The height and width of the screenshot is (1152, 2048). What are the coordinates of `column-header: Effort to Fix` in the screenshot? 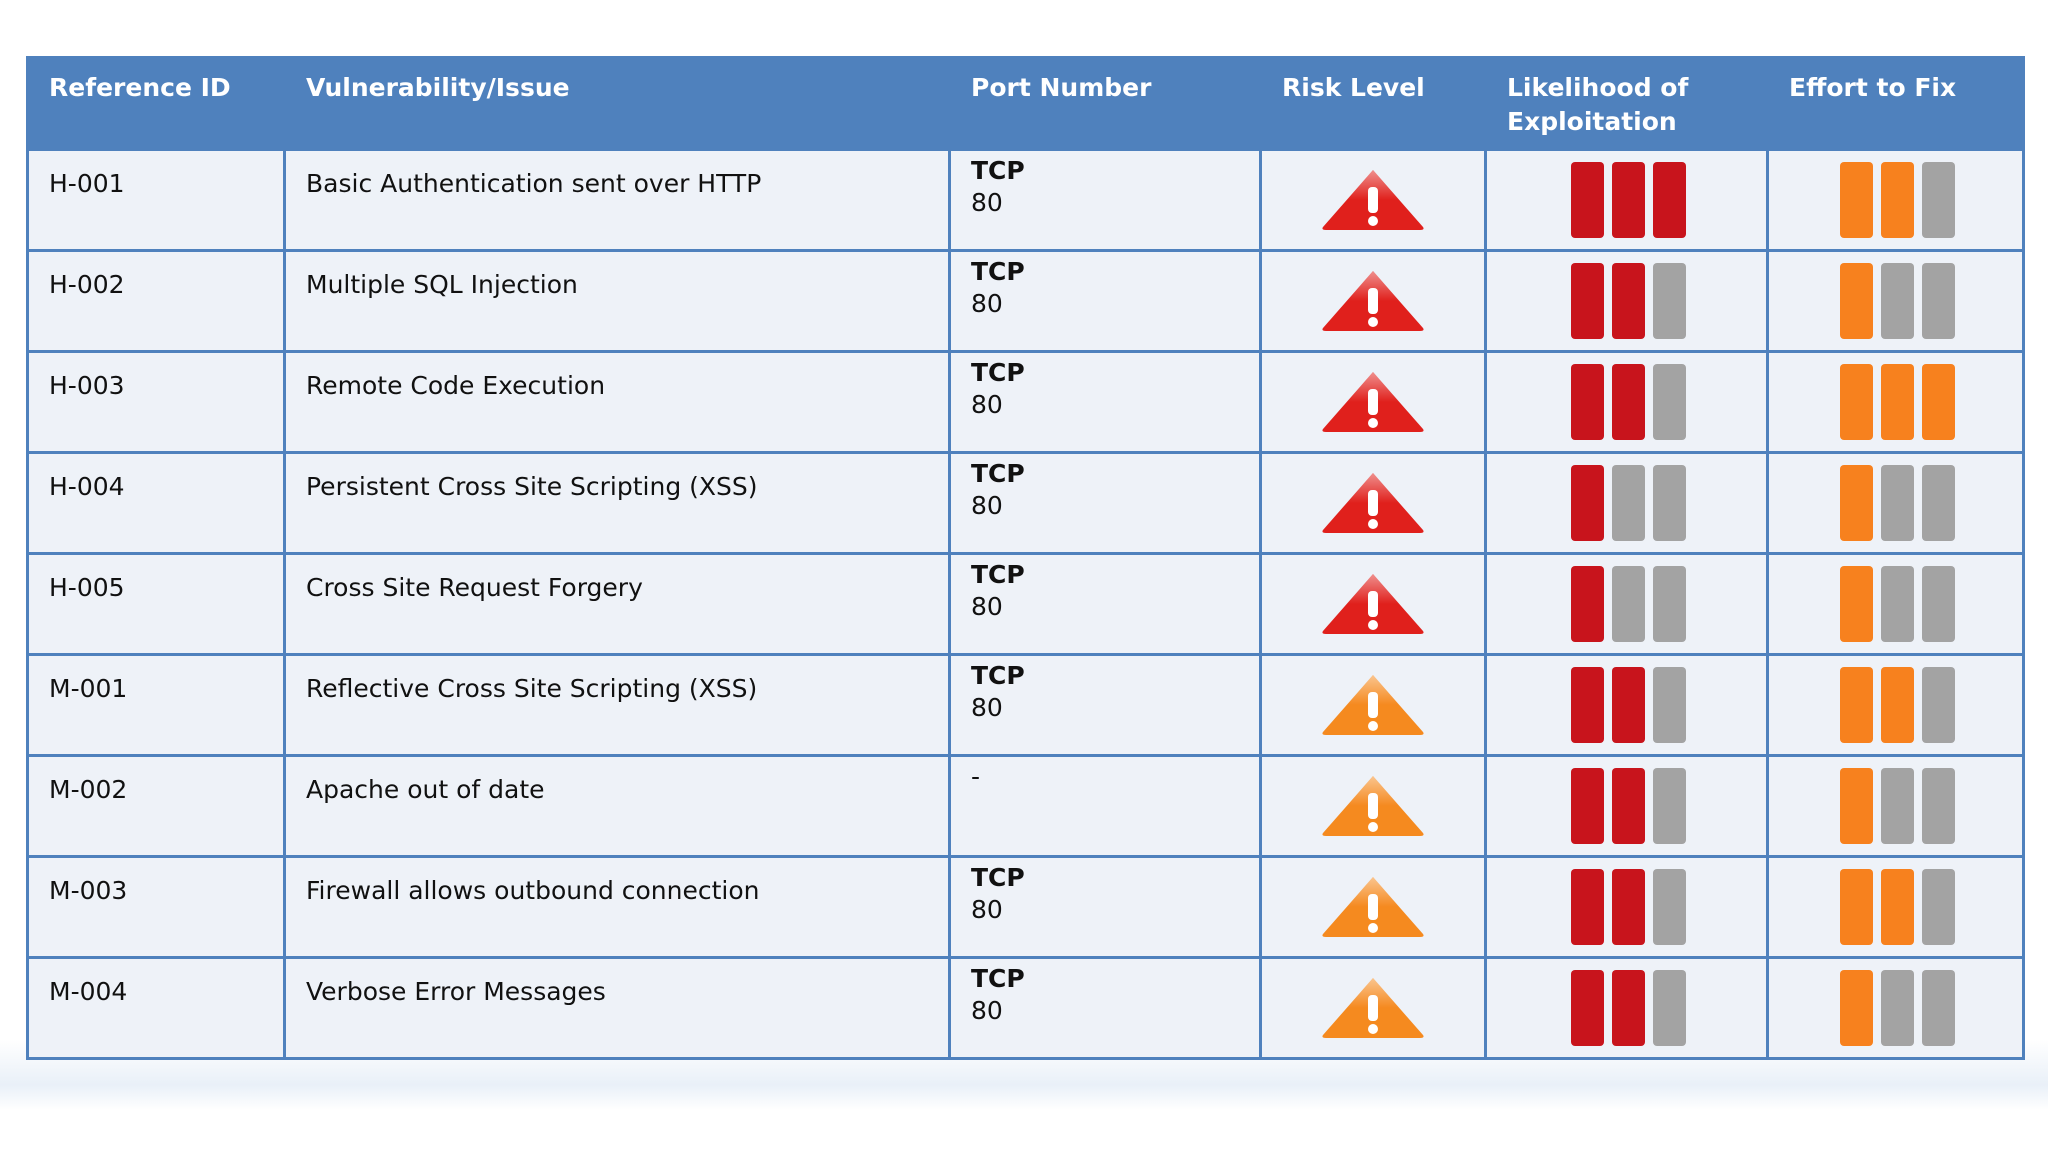 It's located at (1895, 103).